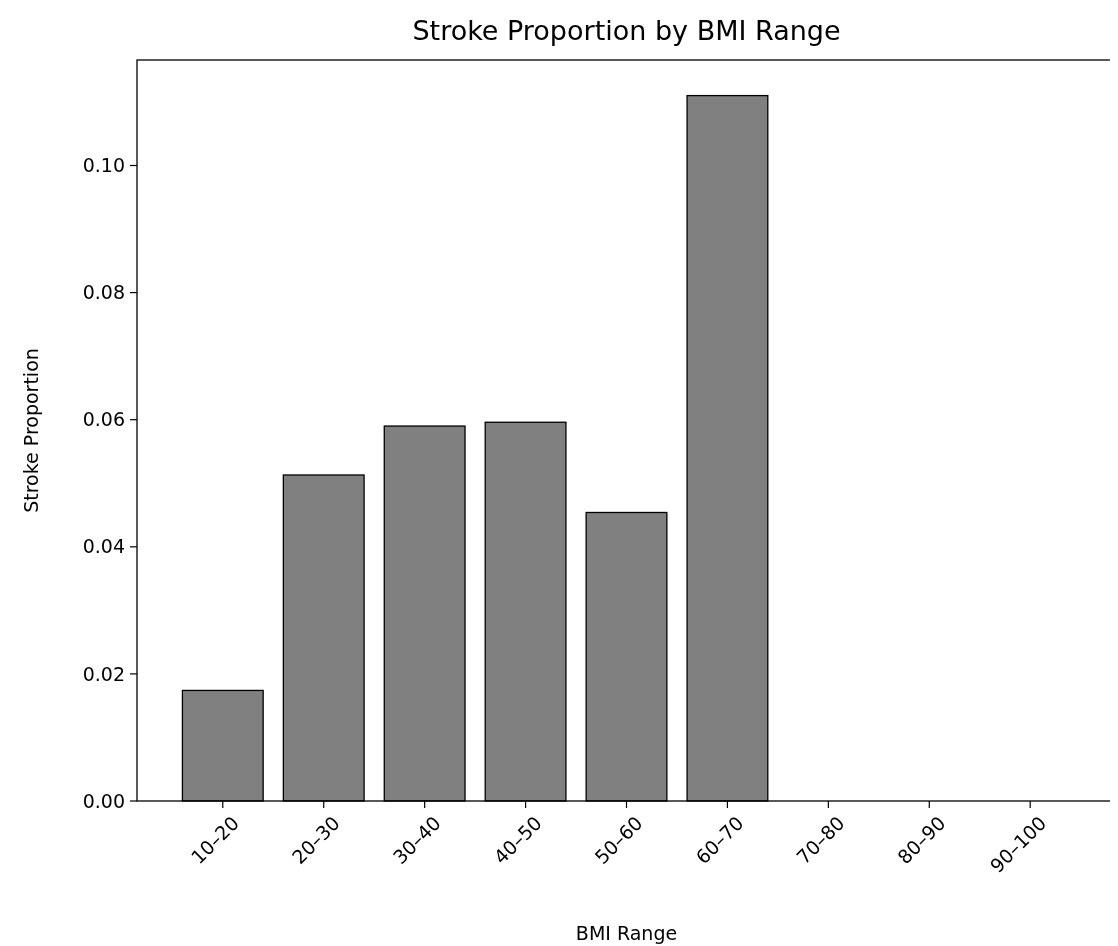 The width and height of the screenshot is (1118, 946). I want to click on y-tick-label: 0.04, so click(103, 546).